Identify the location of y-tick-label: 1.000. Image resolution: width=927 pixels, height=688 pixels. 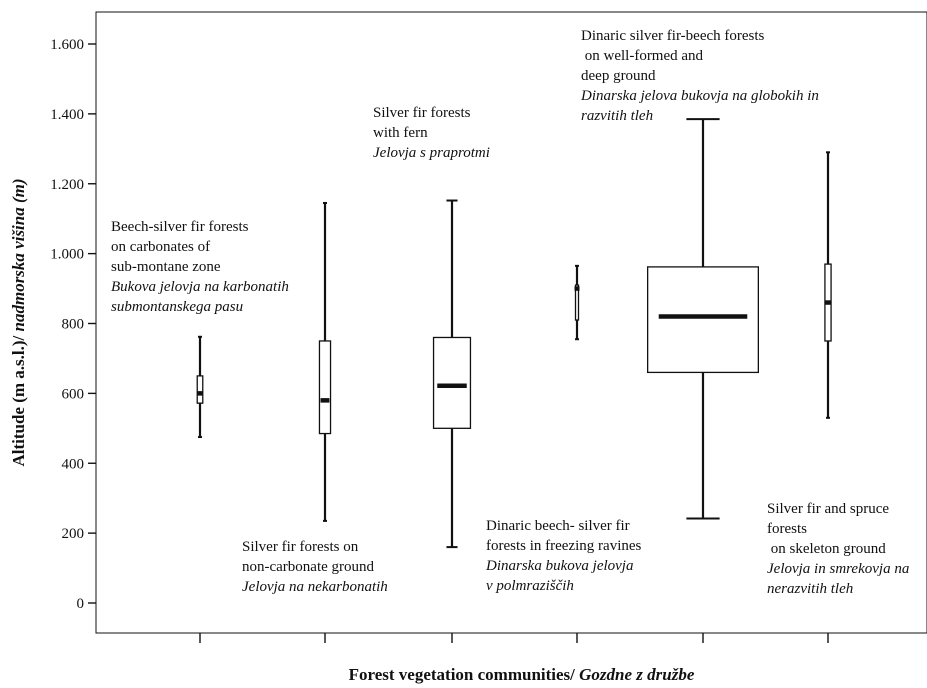
(67, 255).